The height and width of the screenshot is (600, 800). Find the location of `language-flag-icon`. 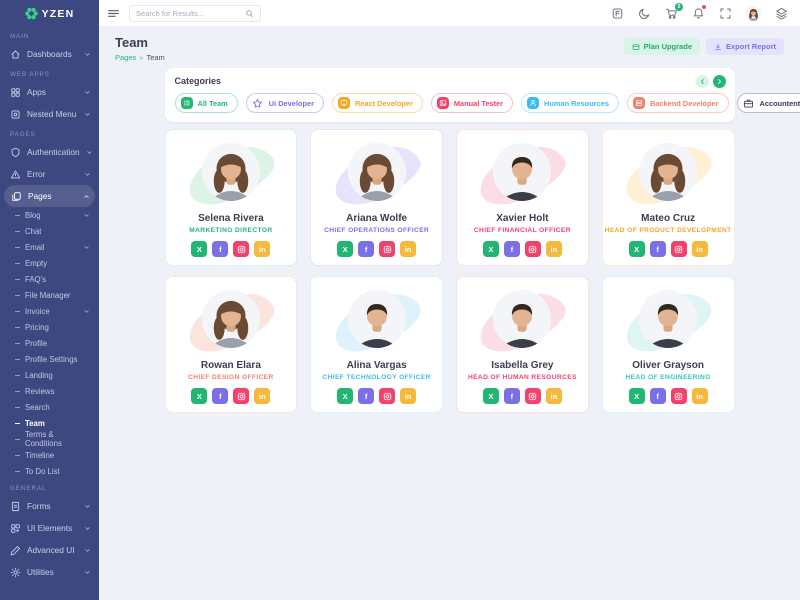

language-flag-icon is located at coordinates (617, 13).